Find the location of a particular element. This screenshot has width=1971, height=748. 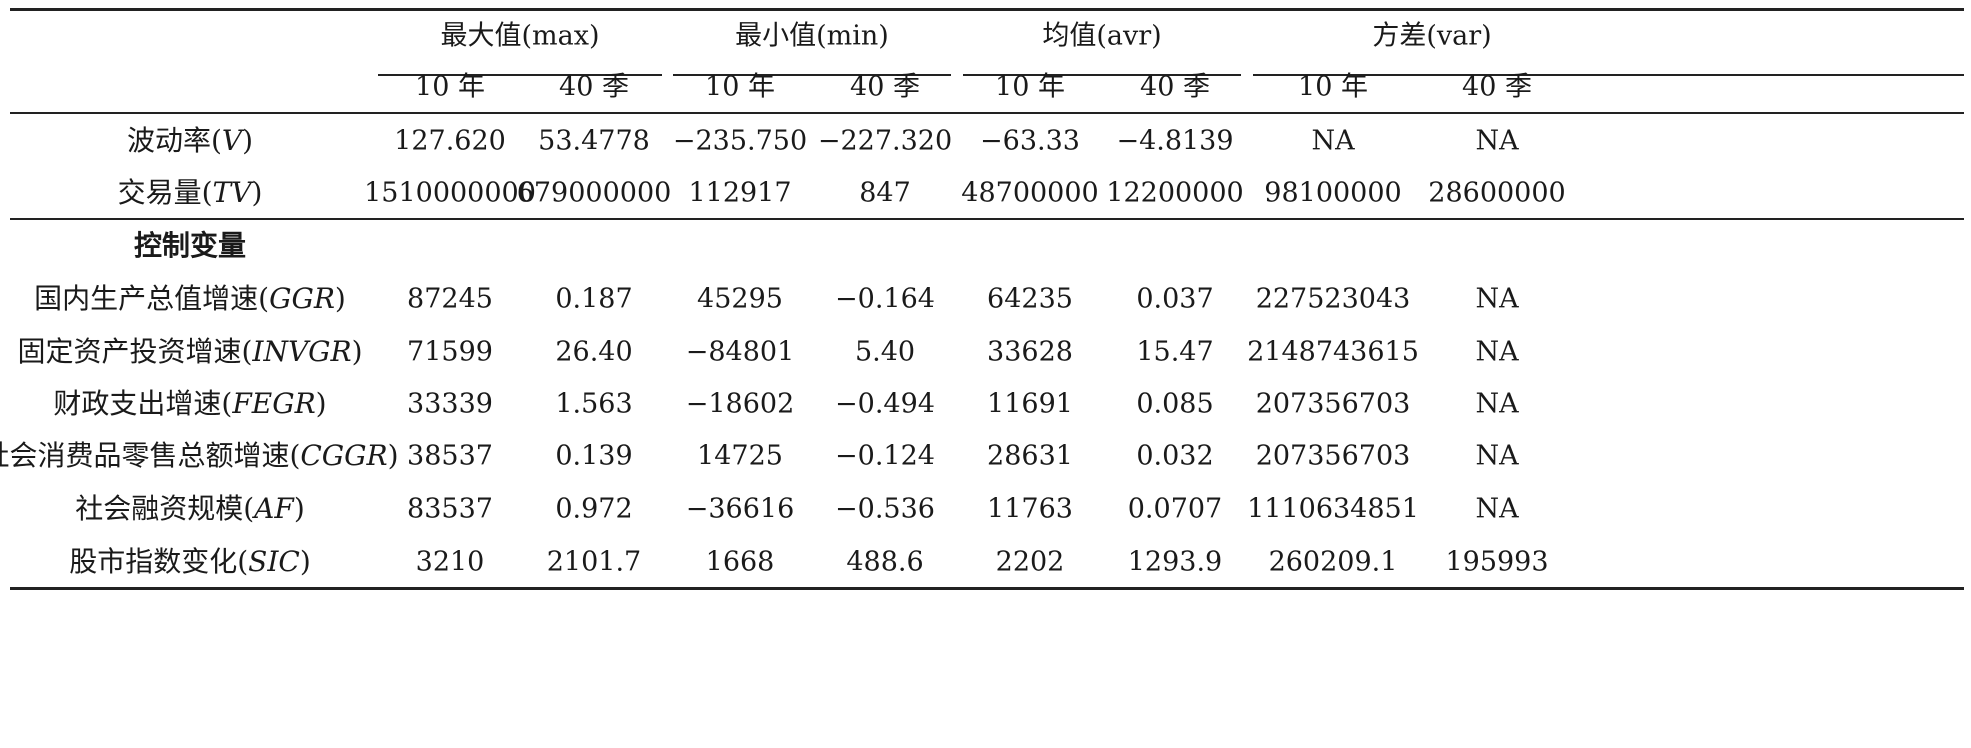

row-label-text: 波动率( is located at coordinates (174, 140).